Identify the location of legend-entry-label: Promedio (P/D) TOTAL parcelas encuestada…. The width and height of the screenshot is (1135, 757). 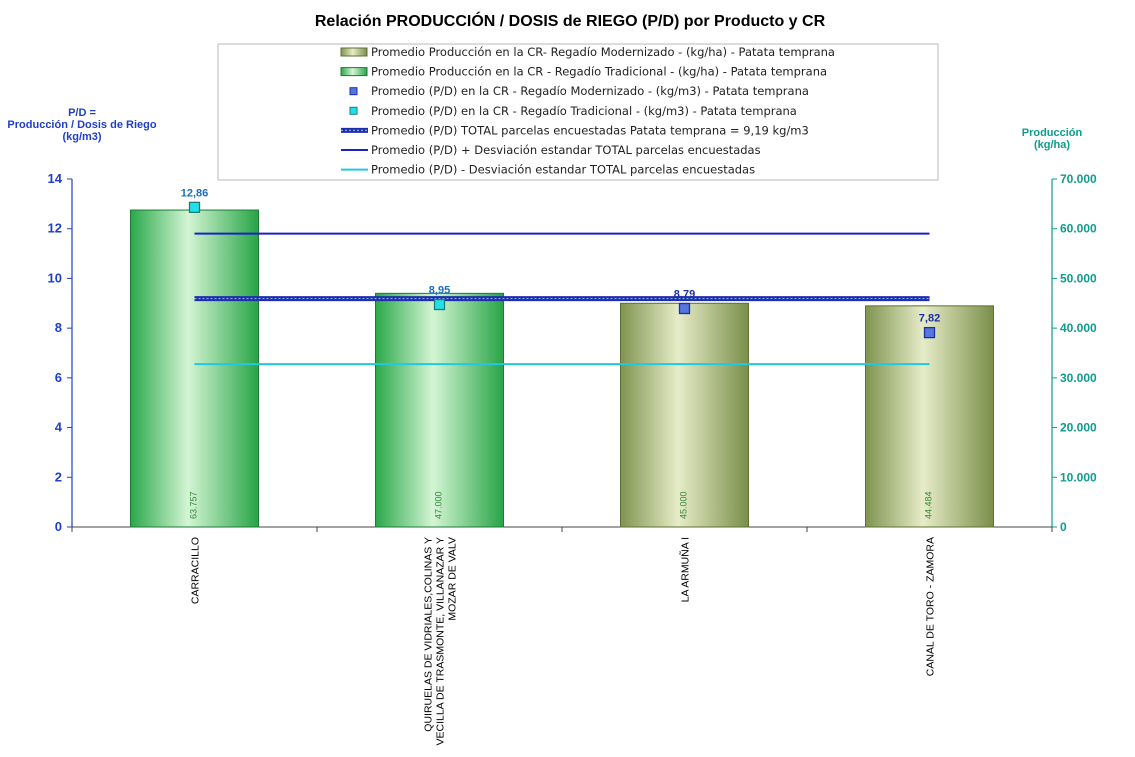
(590, 130).